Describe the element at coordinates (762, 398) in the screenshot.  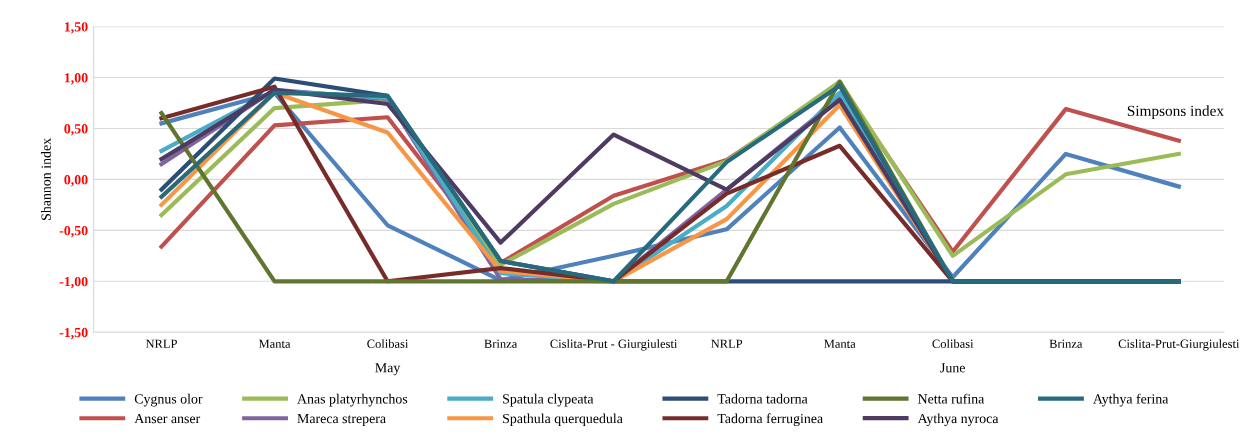
I see `legend-label: Tadorna tadorna` at that location.